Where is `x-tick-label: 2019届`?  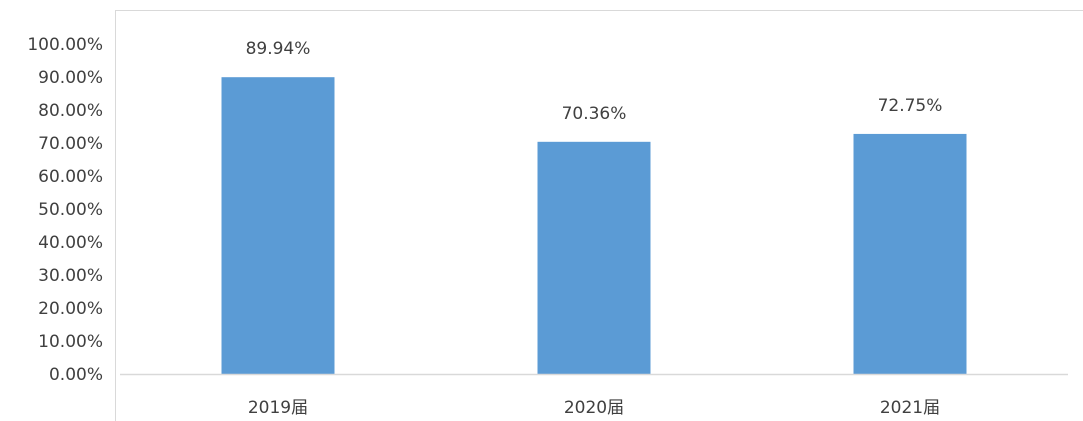
x-tick-label: 2019届 is located at coordinates (278, 408).